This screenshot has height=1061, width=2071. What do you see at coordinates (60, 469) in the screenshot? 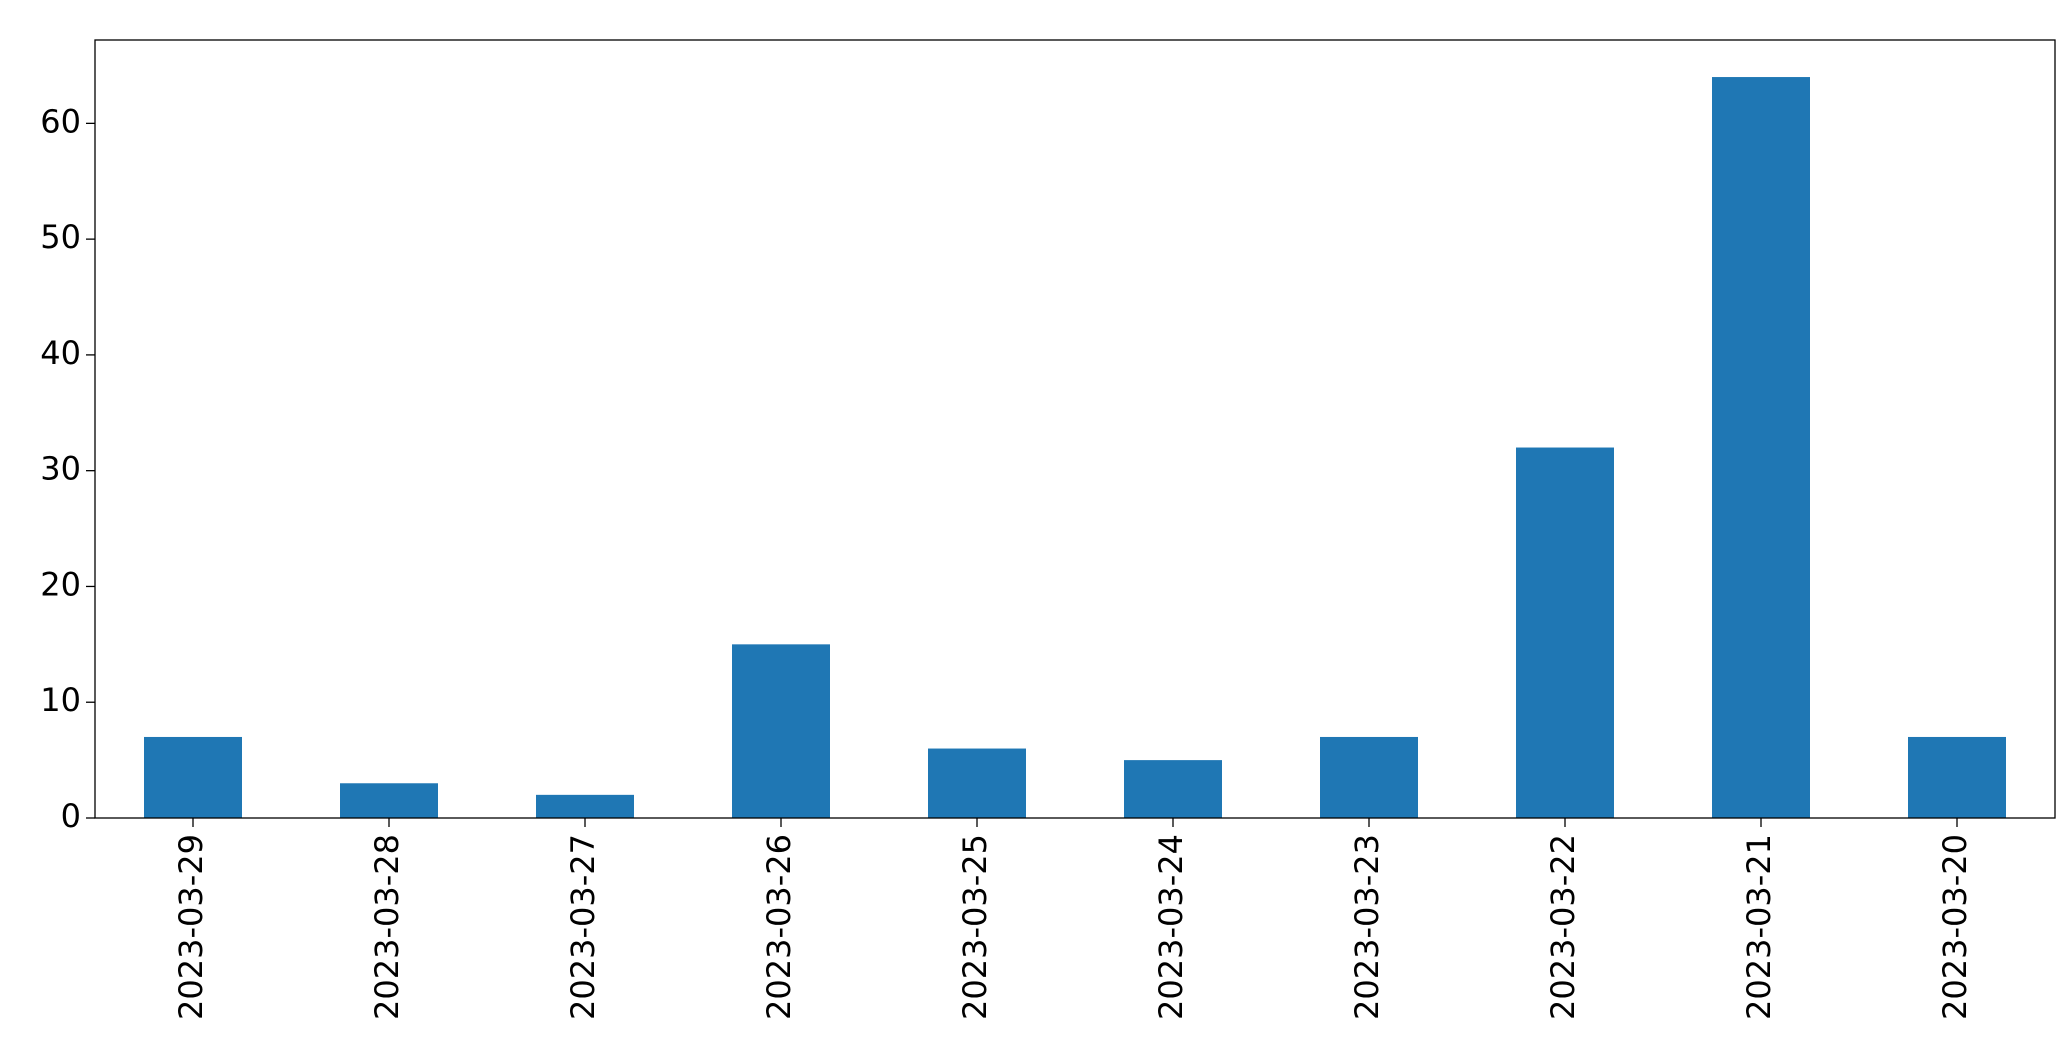
I see `y-tick-label: 30` at bounding box center [60, 469].